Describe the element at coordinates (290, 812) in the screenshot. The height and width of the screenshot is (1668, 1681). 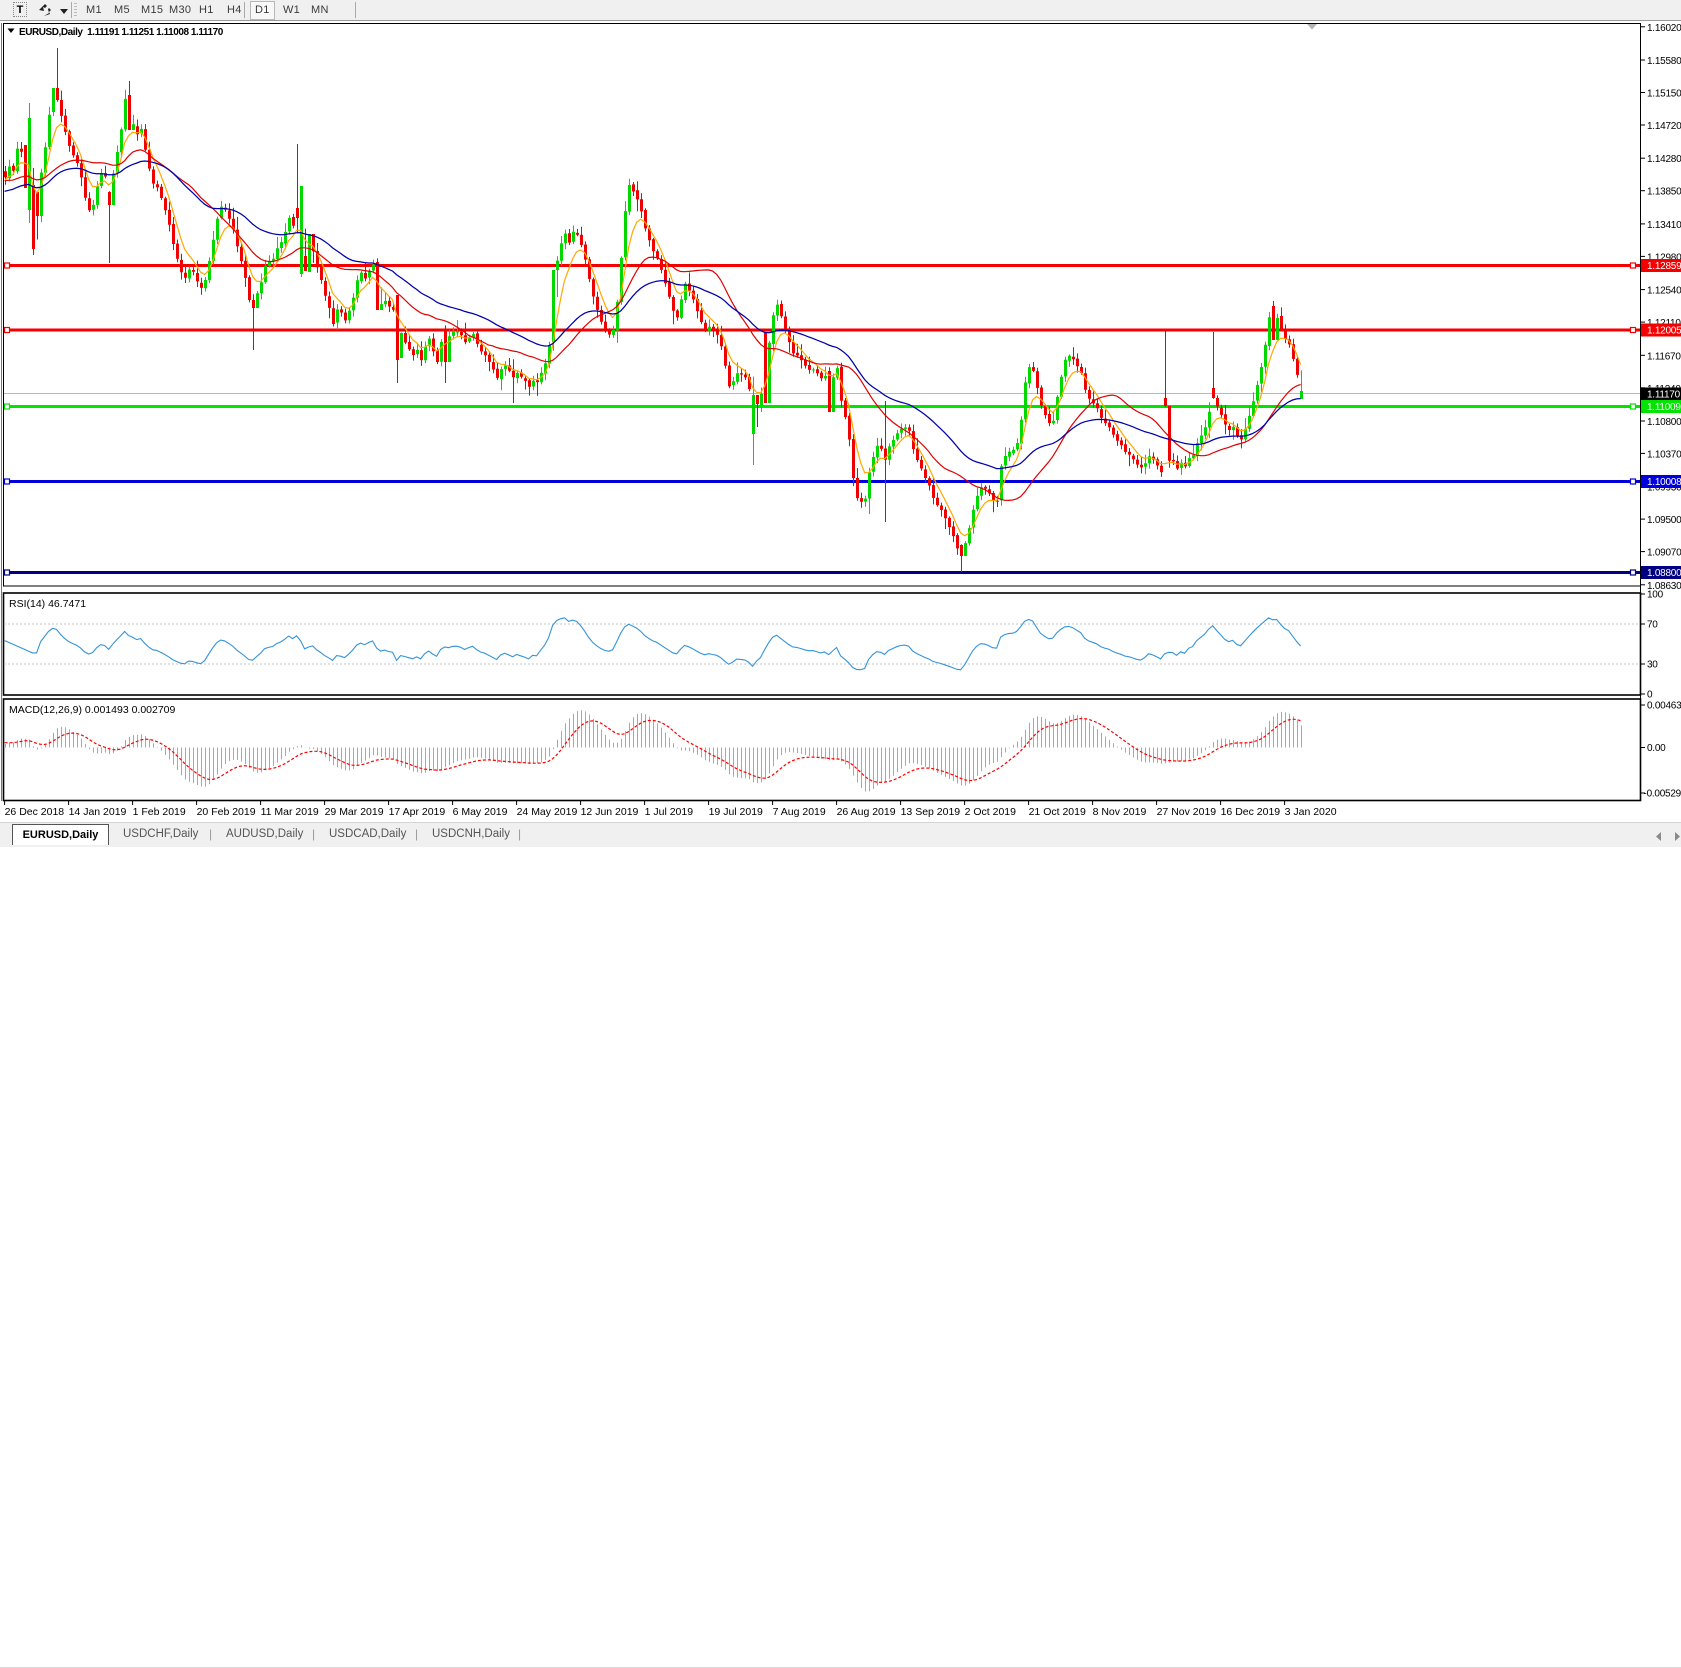
I see `svg-text: 11 Mar 2019` at that location.